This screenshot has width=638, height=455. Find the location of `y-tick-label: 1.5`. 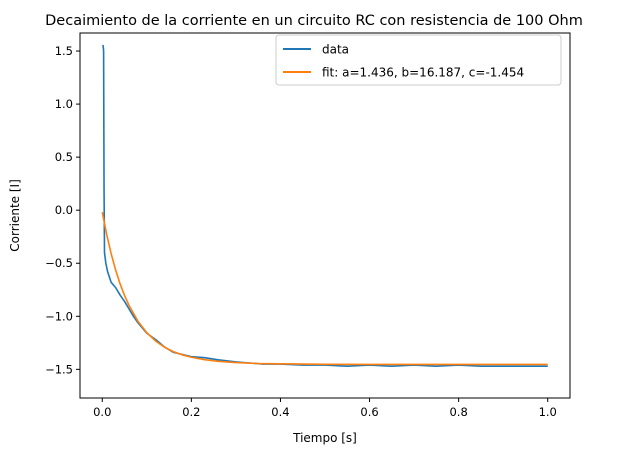

y-tick-label: 1.5 is located at coordinates (64, 51).